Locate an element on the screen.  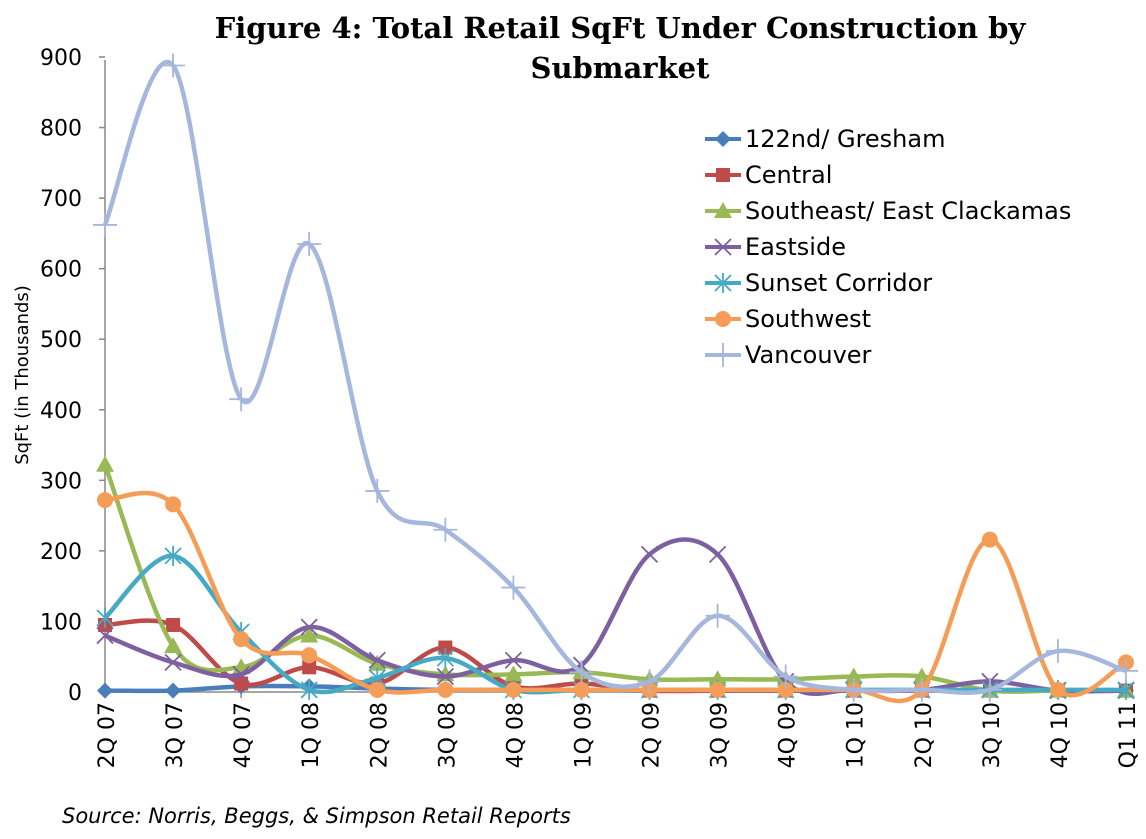
y-tick-label: 400 is located at coordinates (61, 411).